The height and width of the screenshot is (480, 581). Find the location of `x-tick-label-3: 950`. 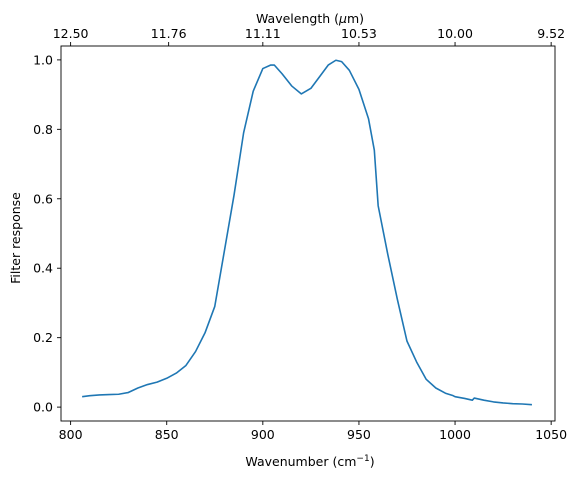

x-tick-label-3: 950 is located at coordinates (359, 434).